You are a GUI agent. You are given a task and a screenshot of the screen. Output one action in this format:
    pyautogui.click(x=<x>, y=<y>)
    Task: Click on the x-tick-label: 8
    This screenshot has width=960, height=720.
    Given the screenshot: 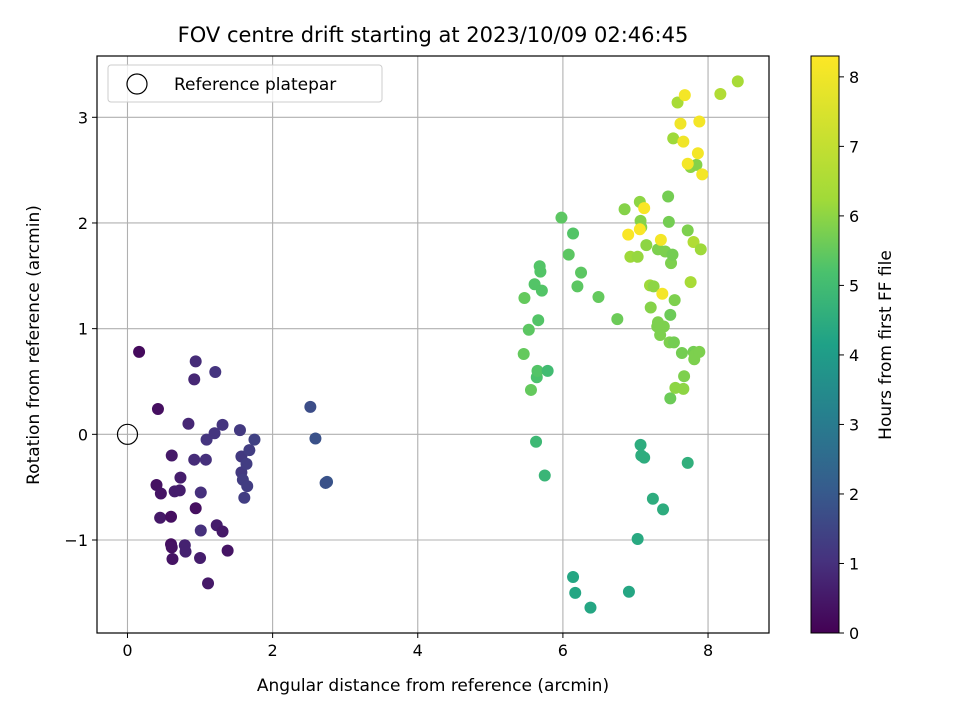 What is the action you would take?
    pyautogui.click(x=708, y=650)
    